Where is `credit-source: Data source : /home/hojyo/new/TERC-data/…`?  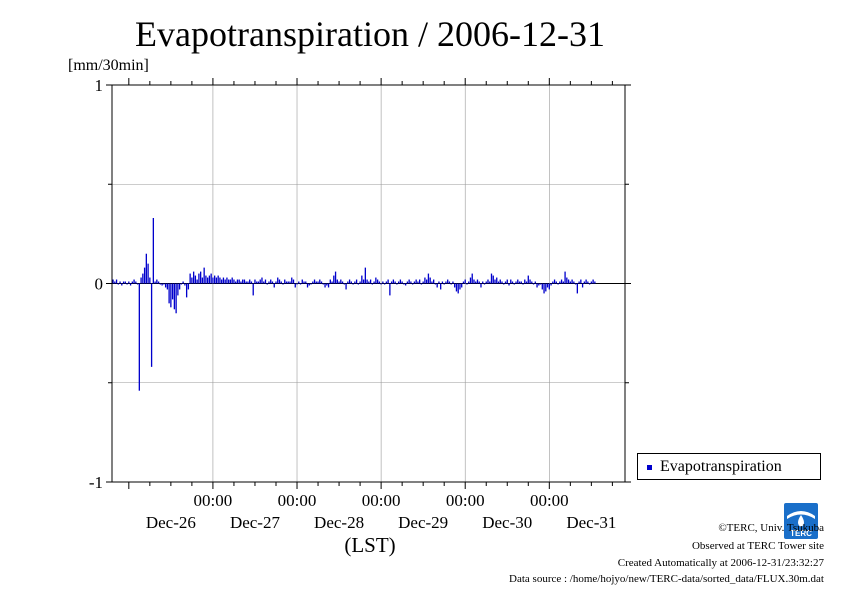 credit-source: Data source : /home/hojyo/new/TERC-data/… is located at coordinates (666, 579).